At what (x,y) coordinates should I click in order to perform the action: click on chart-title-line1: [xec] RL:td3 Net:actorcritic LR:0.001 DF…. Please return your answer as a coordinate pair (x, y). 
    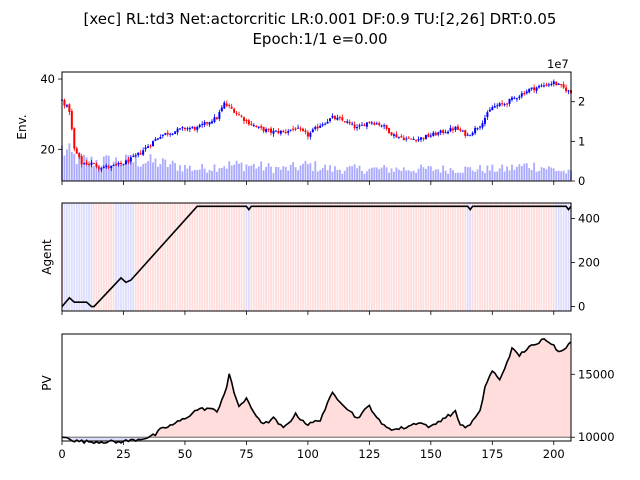
    Looking at the image, I should click on (320, 19).